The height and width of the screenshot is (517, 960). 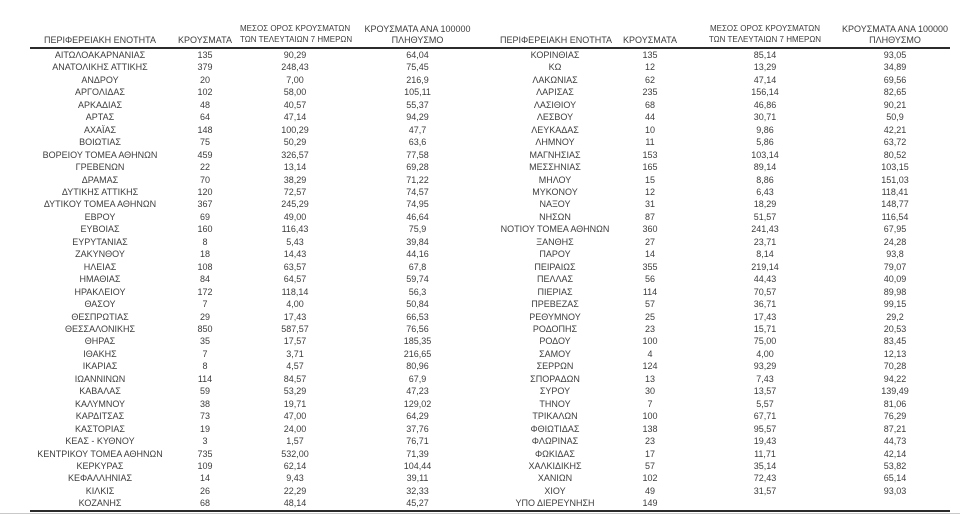 I want to click on cell-region-name: ΣΕΡΡΩΝ, so click(x=555, y=366).